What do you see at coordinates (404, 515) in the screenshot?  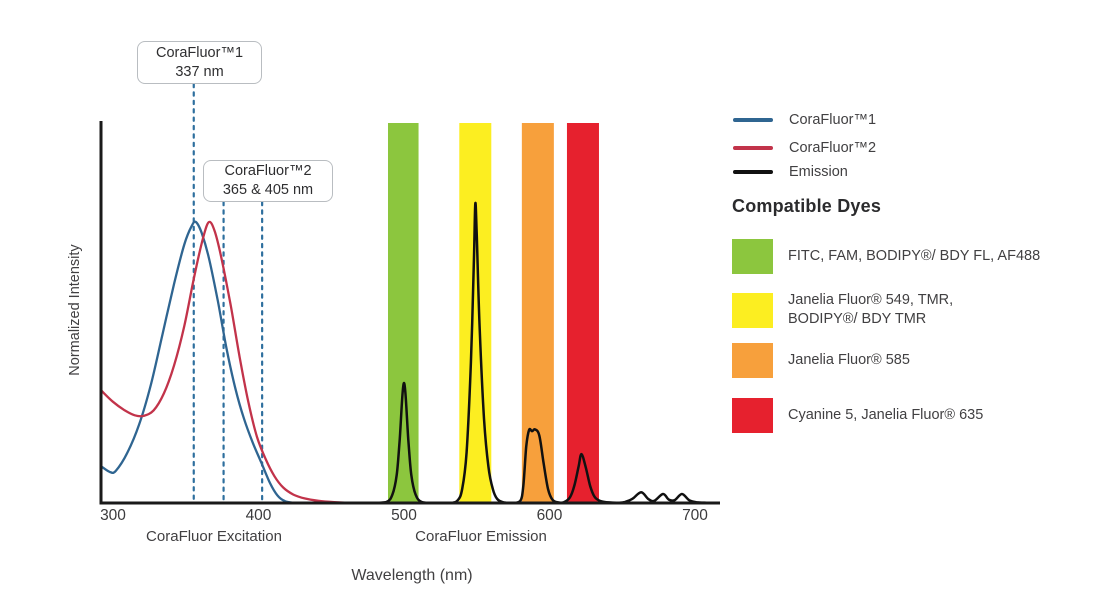 I see `x-tick-label-500: 500` at bounding box center [404, 515].